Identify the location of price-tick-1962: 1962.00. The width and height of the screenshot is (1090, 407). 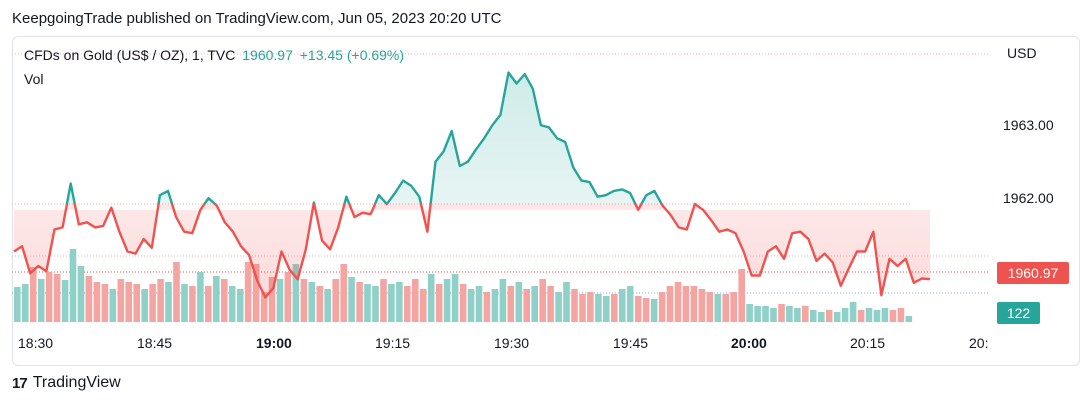
(1028, 198).